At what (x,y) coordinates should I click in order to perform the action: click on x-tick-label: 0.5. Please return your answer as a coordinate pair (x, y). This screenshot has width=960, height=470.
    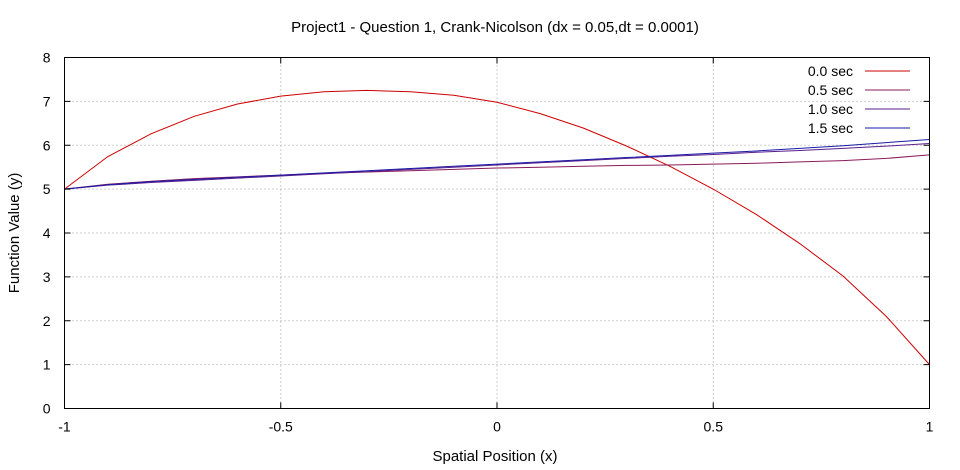
    Looking at the image, I should click on (714, 427).